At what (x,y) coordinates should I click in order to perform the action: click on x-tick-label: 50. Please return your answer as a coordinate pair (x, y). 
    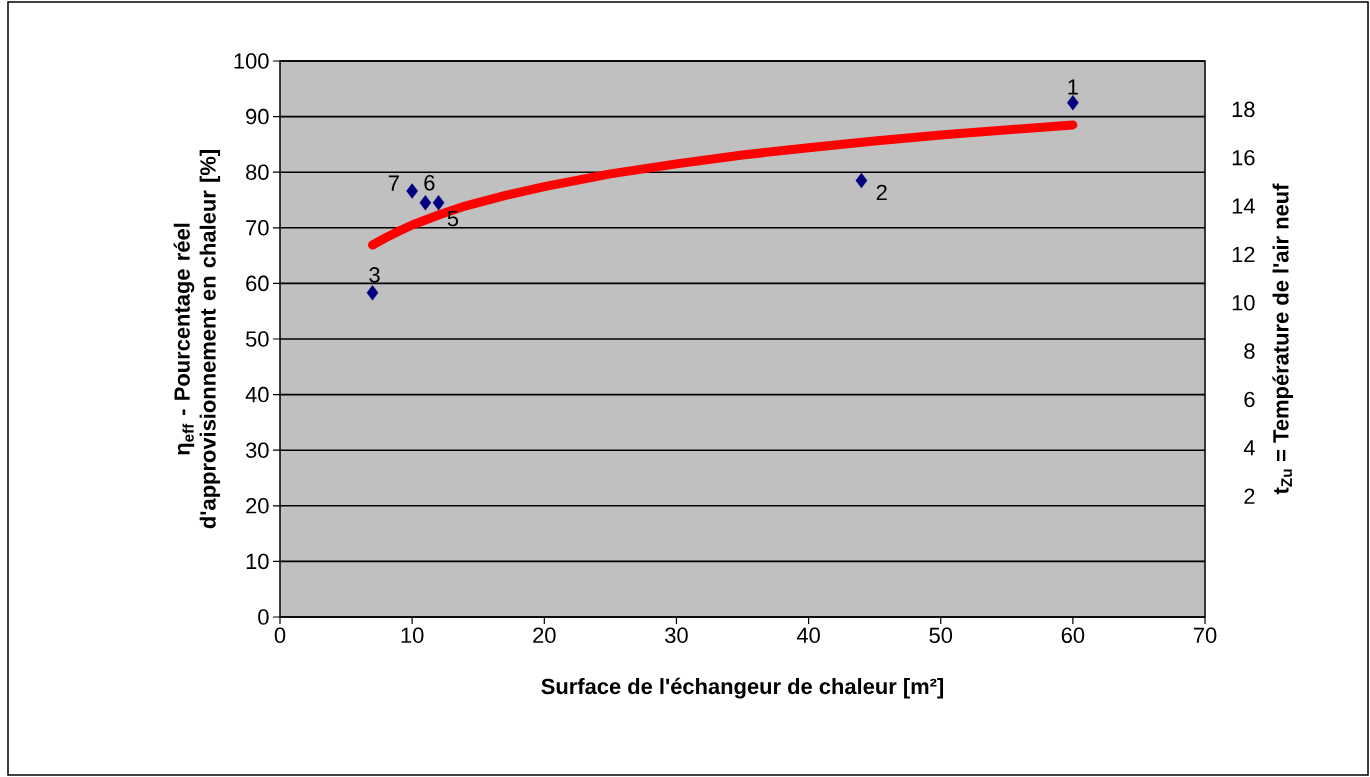
    Looking at the image, I should click on (941, 635).